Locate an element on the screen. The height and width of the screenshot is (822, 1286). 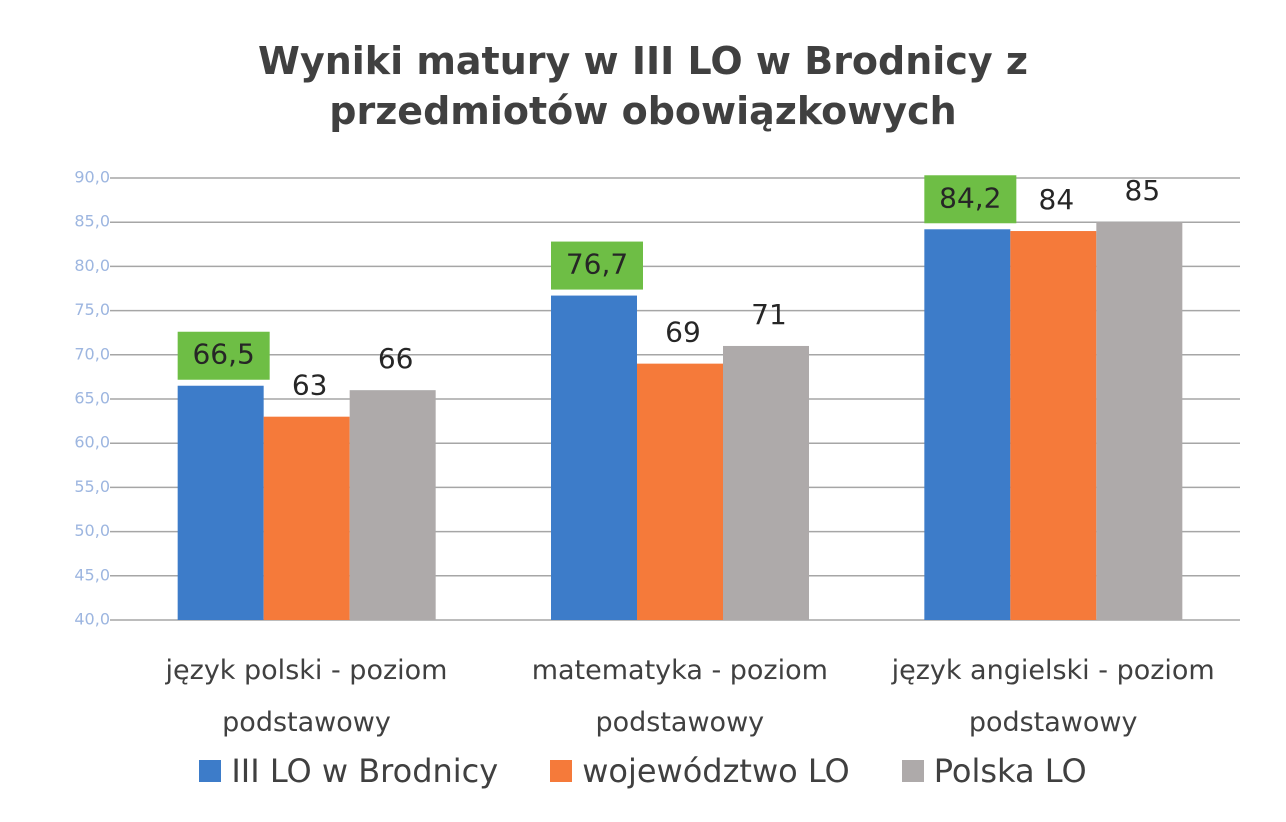
data-label: 85 is located at coordinates (1143, 190).